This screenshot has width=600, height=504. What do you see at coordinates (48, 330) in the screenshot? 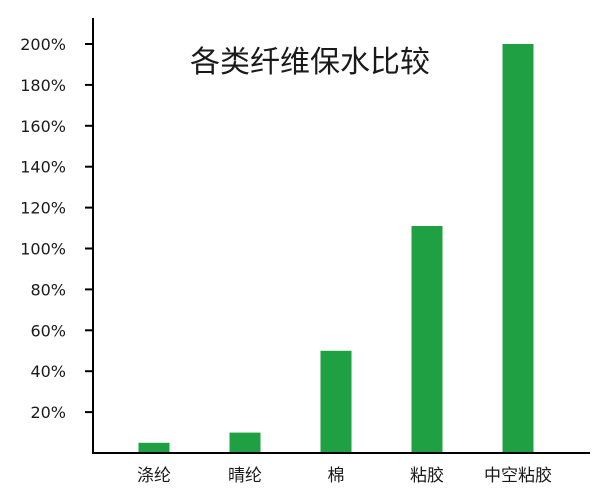
I see `y-tick-label: 60%` at bounding box center [48, 330].